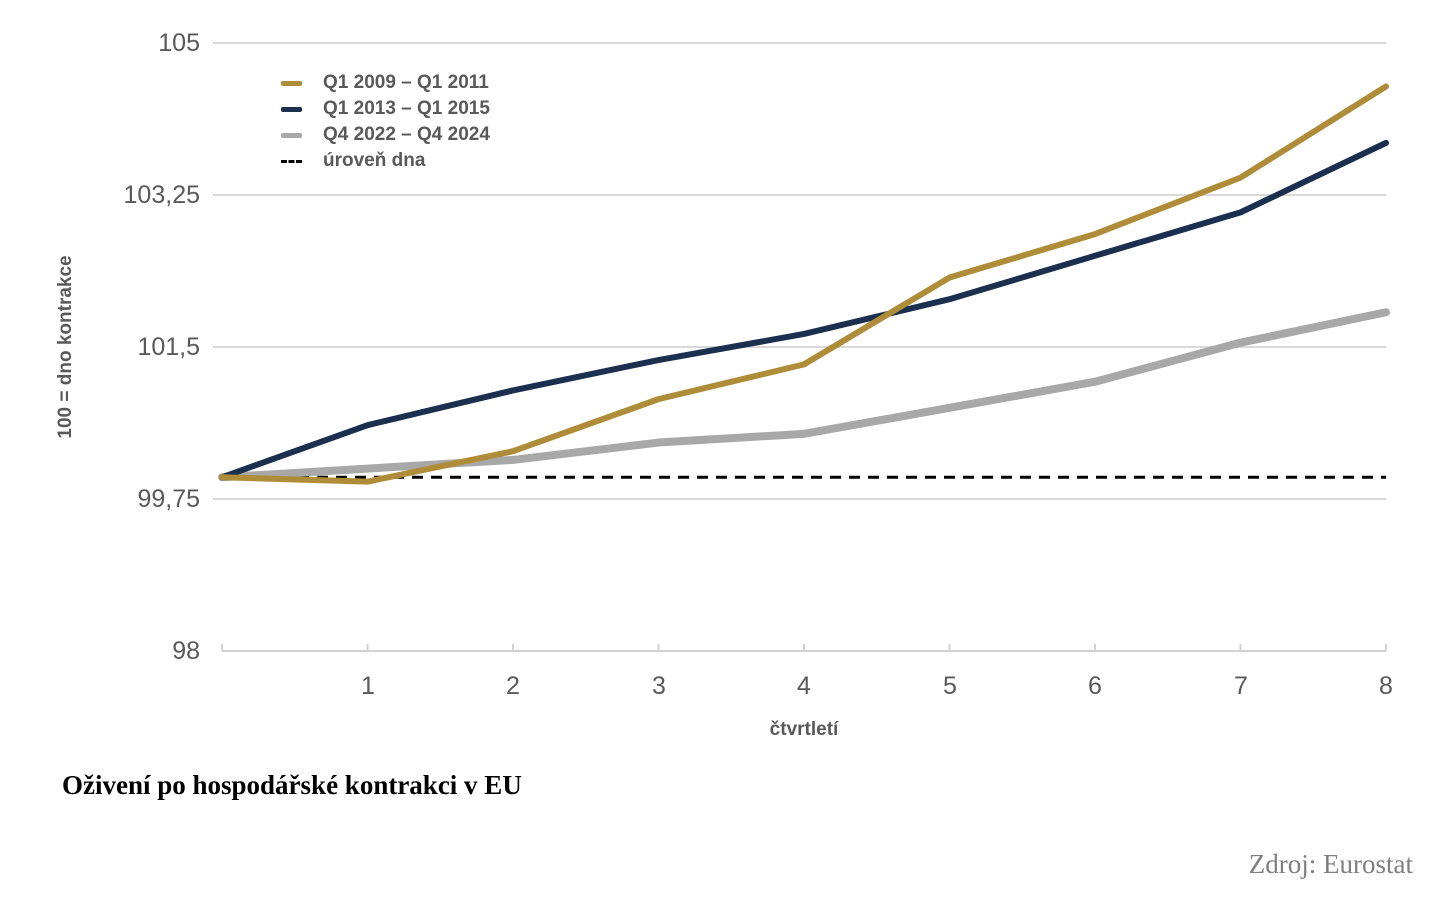  I want to click on source-credit: Zdroj: Eurostat, so click(1330, 864).